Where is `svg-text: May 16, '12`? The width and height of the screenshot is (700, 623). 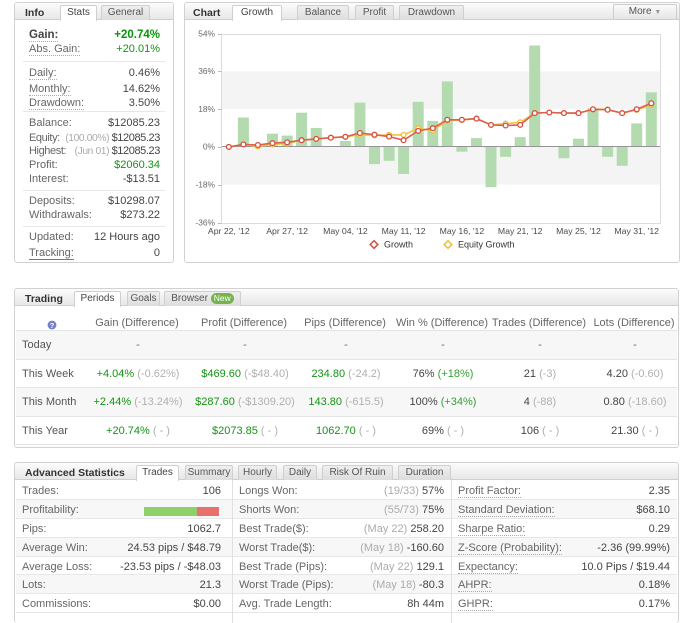
svg-text: May 16, '12 is located at coordinates (462, 231).